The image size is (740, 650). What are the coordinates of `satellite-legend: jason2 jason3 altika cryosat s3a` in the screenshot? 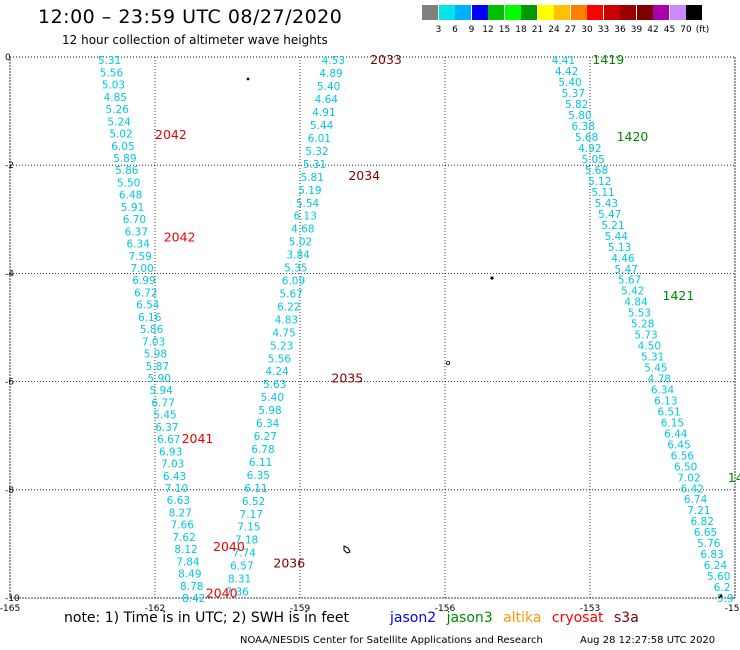 It's located at (514, 618).